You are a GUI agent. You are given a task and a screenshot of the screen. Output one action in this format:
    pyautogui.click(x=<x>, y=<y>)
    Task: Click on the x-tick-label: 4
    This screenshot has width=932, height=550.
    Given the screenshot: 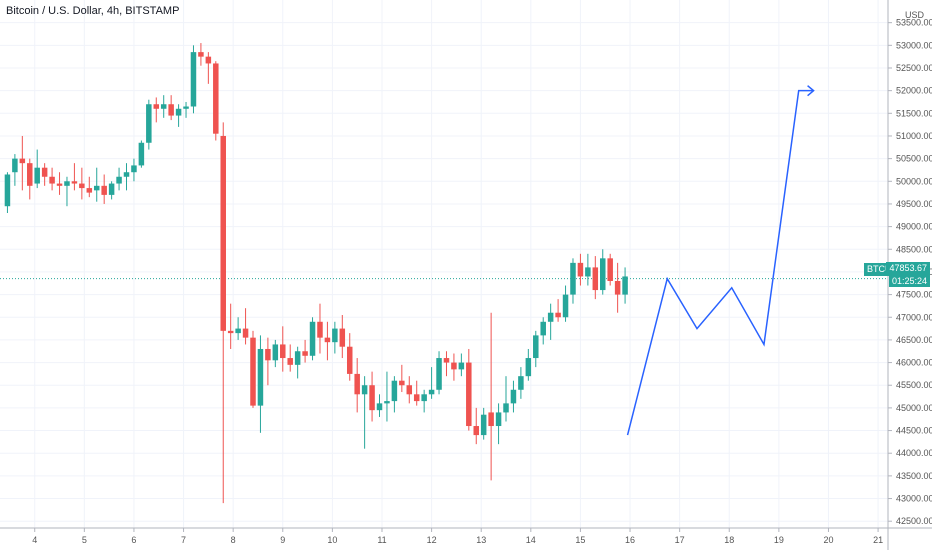 What is the action you would take?
    pyautogui.click(x=34, y=540)
    